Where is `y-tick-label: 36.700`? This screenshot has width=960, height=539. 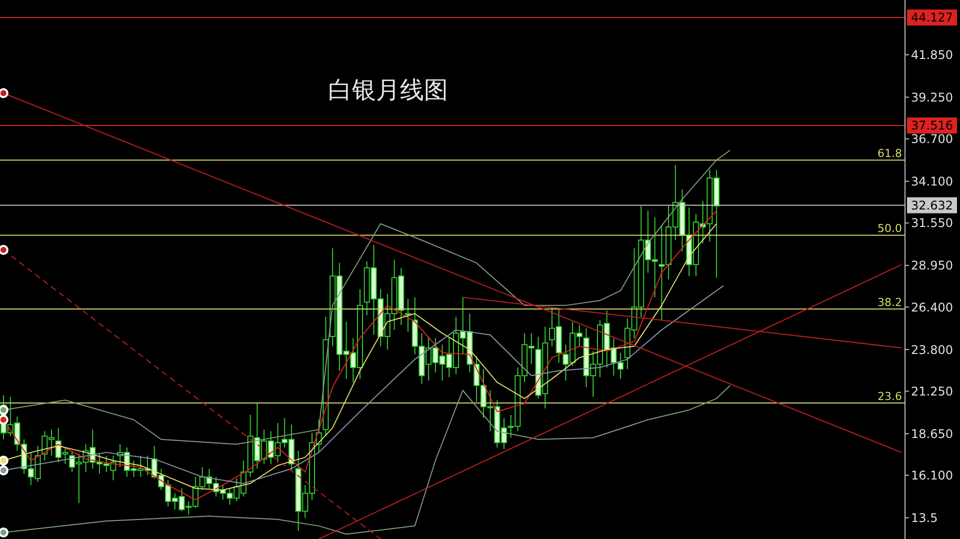
y-tick-label: 36.700 is located at coordinates (932, 139).